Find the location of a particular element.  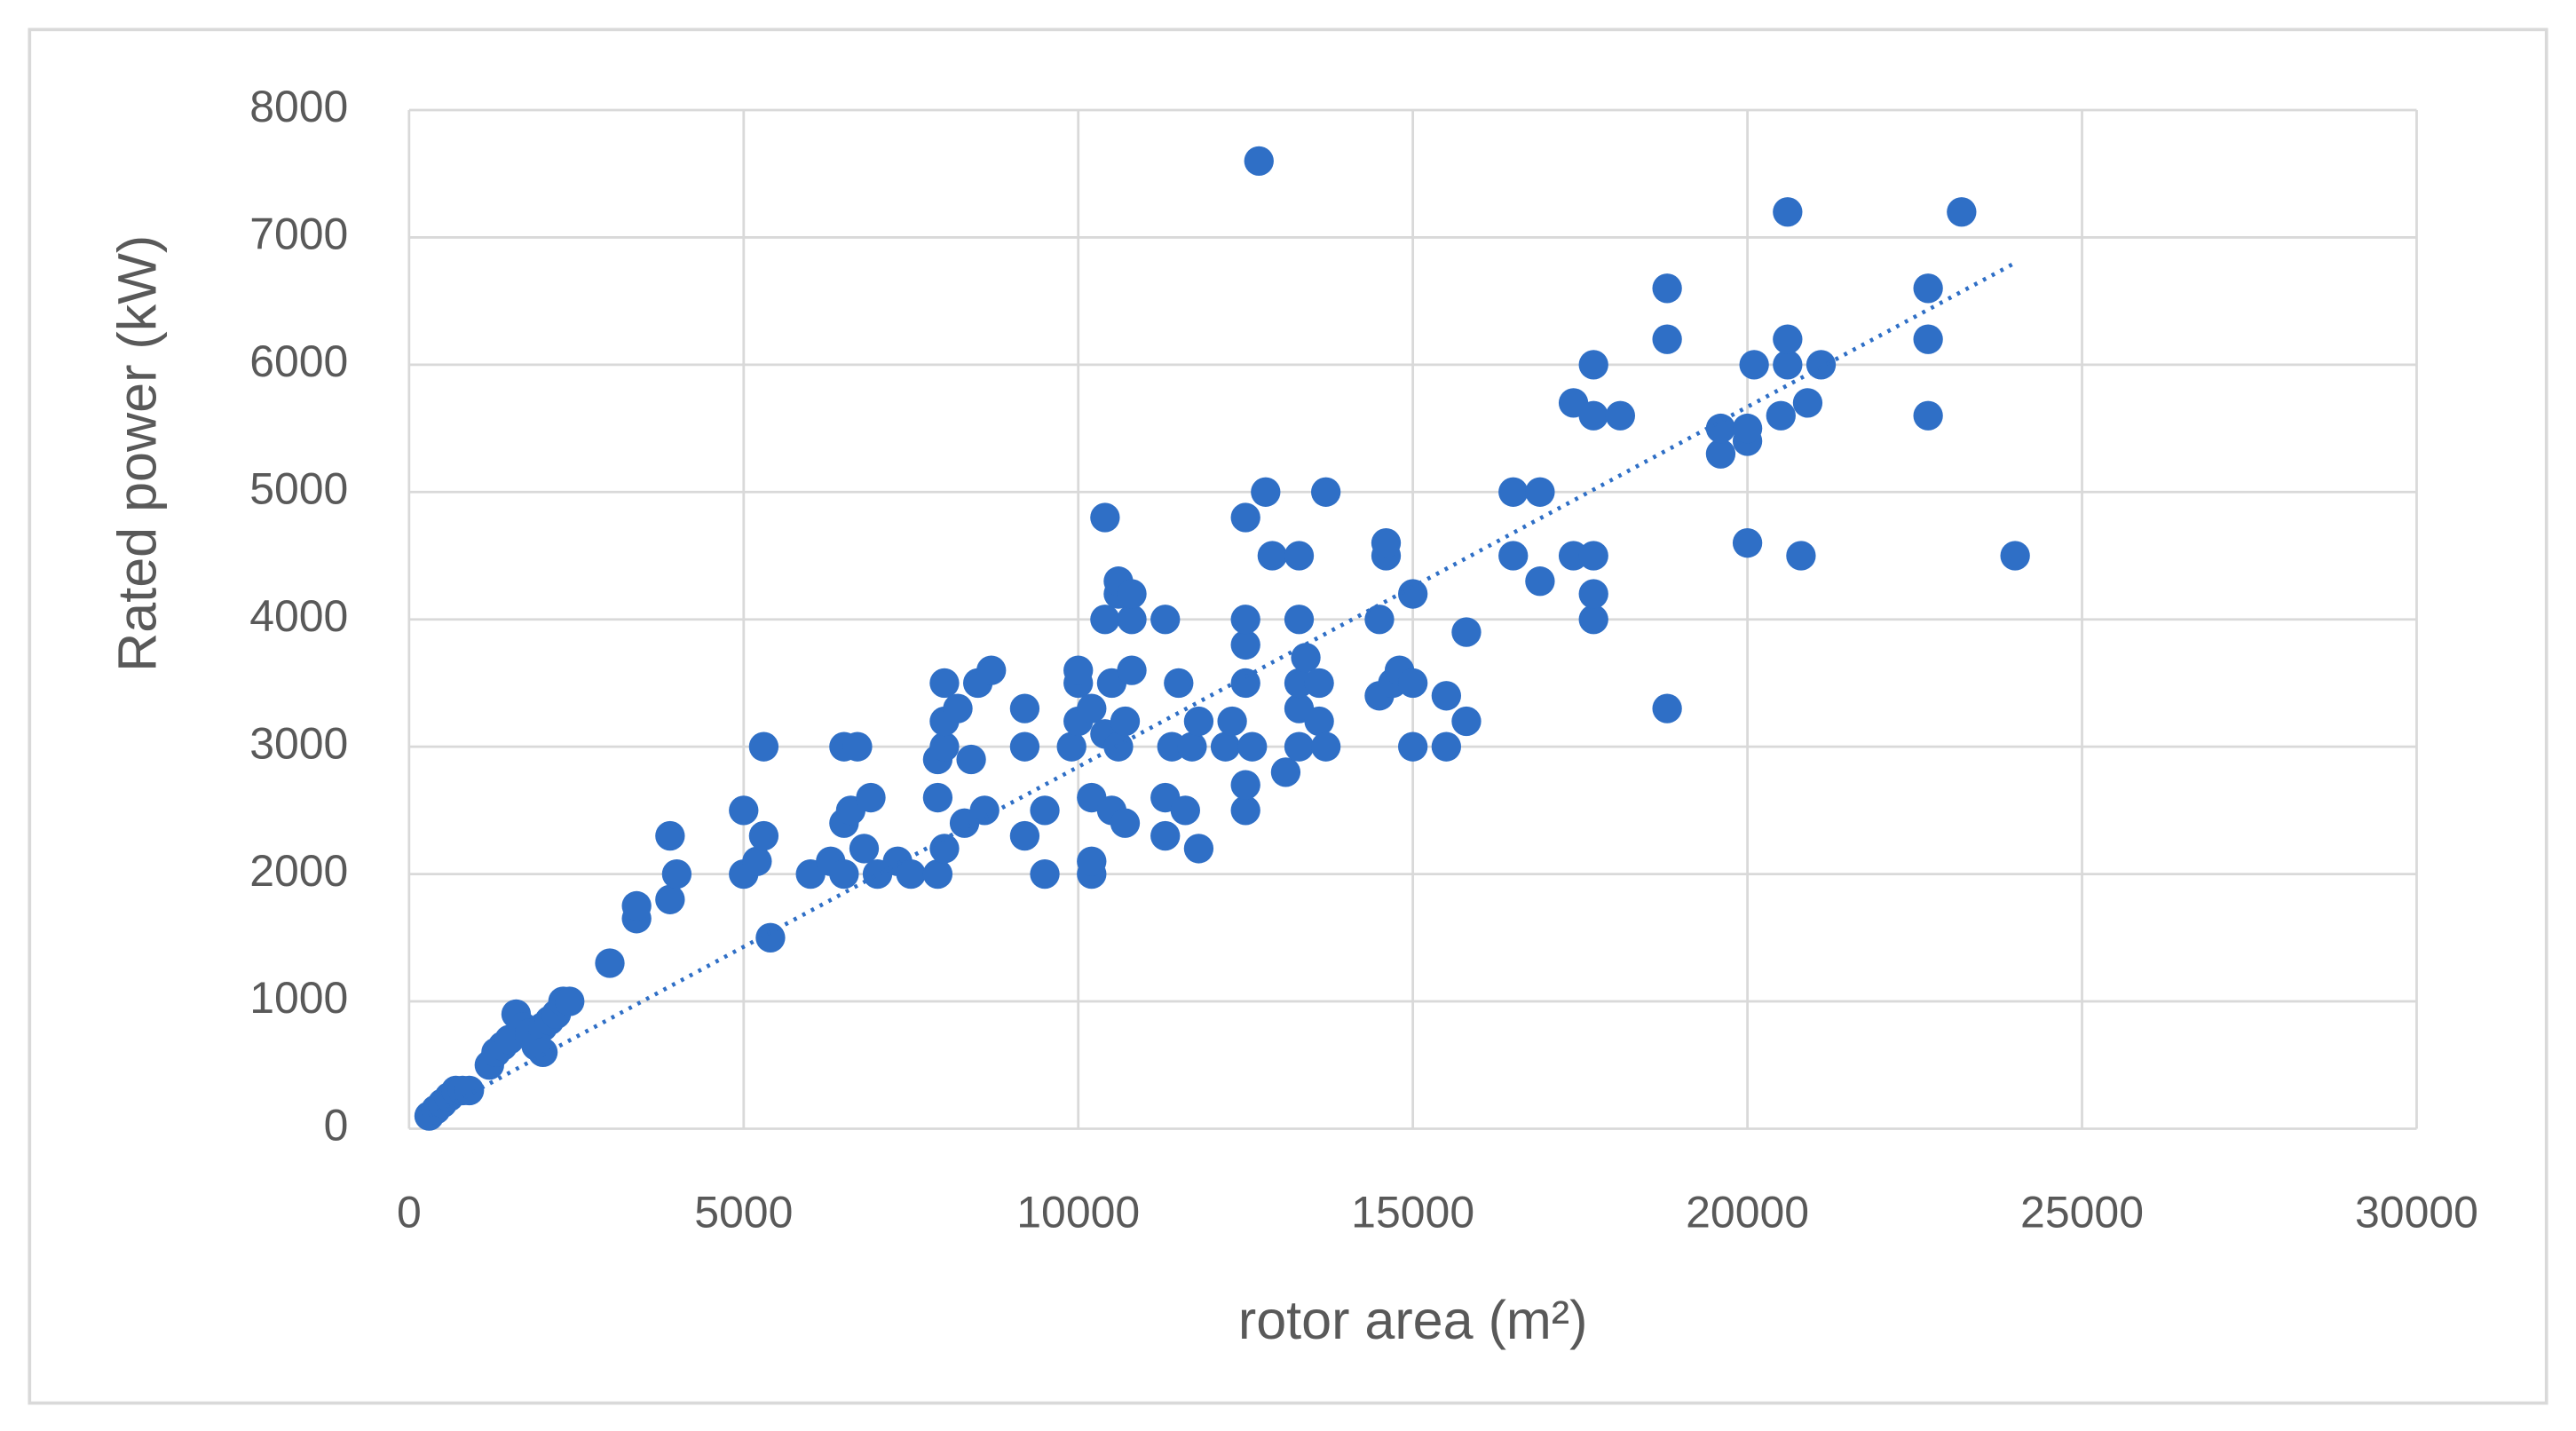

x-tick-label: 5000 is located at coordinates (743, 1212).